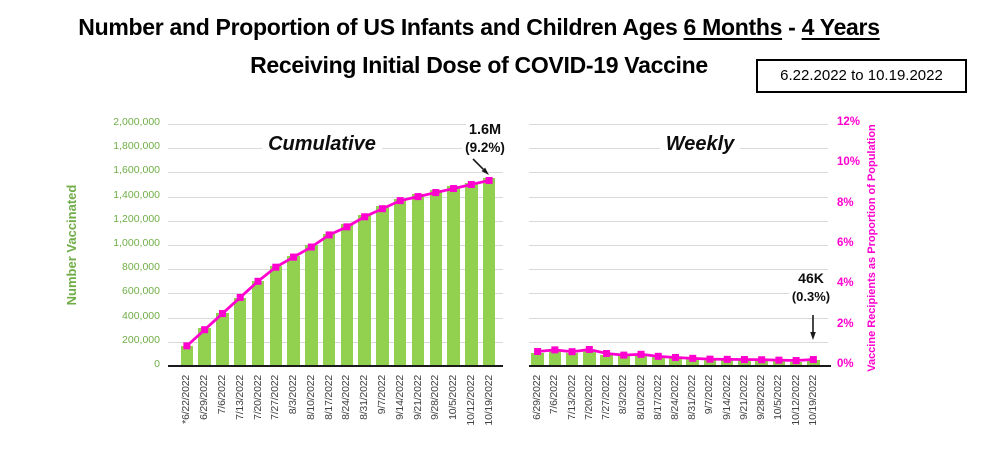  Describe the element at coordinates (861, 76) in the screenshot. I see `date-range-box: 6.22.2022 to 10.19.2022` at that location.